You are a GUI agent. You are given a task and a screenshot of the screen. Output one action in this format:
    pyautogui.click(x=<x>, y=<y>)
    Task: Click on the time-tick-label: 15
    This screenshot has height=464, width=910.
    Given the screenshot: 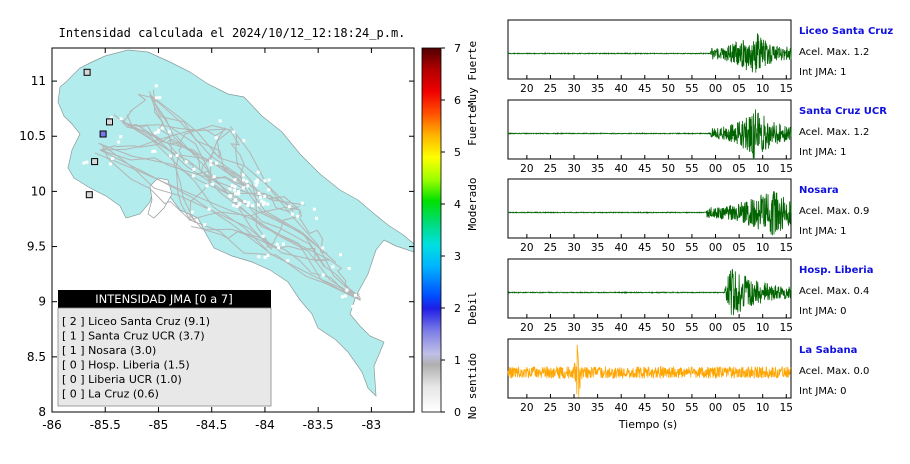 What is the action you would take?
    pyautogui.click(x=786, y=408)
    